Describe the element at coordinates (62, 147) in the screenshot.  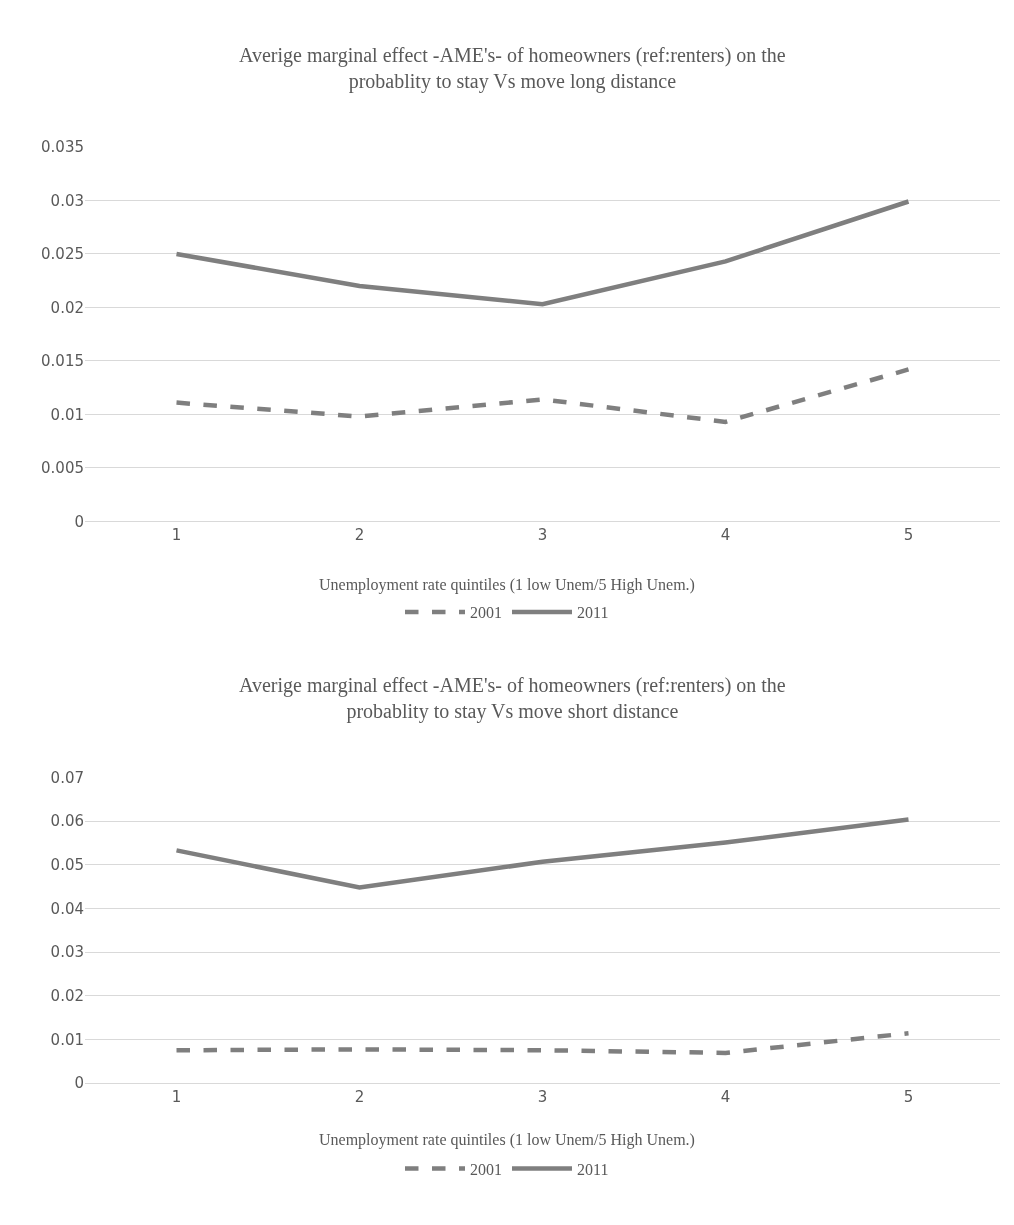
I see `y-tick-label: 0.035` at that location.